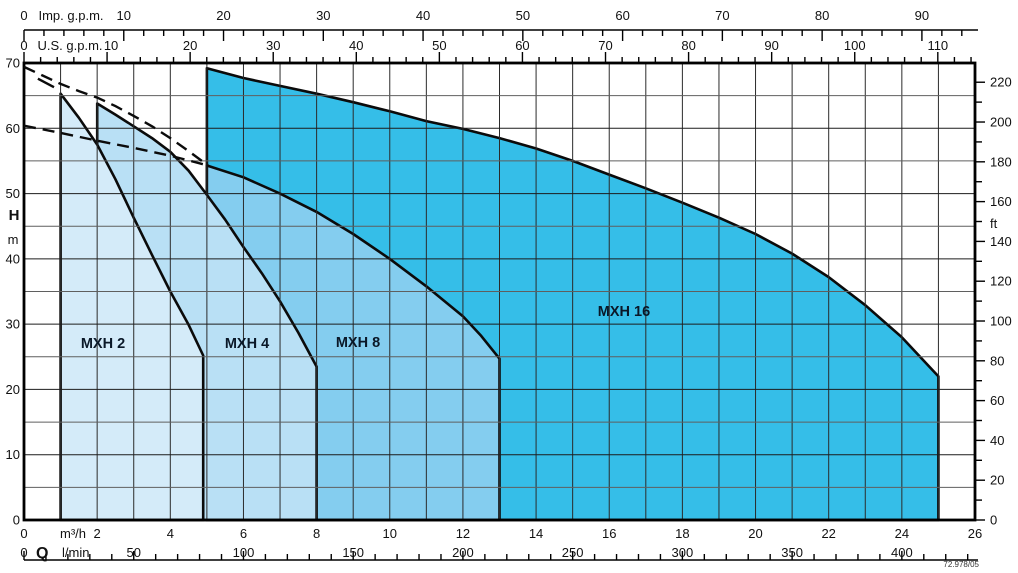  Describe the element at coordinates (902, 533) in the screenshot. I see `m3h-tick-label: 24` at that location.